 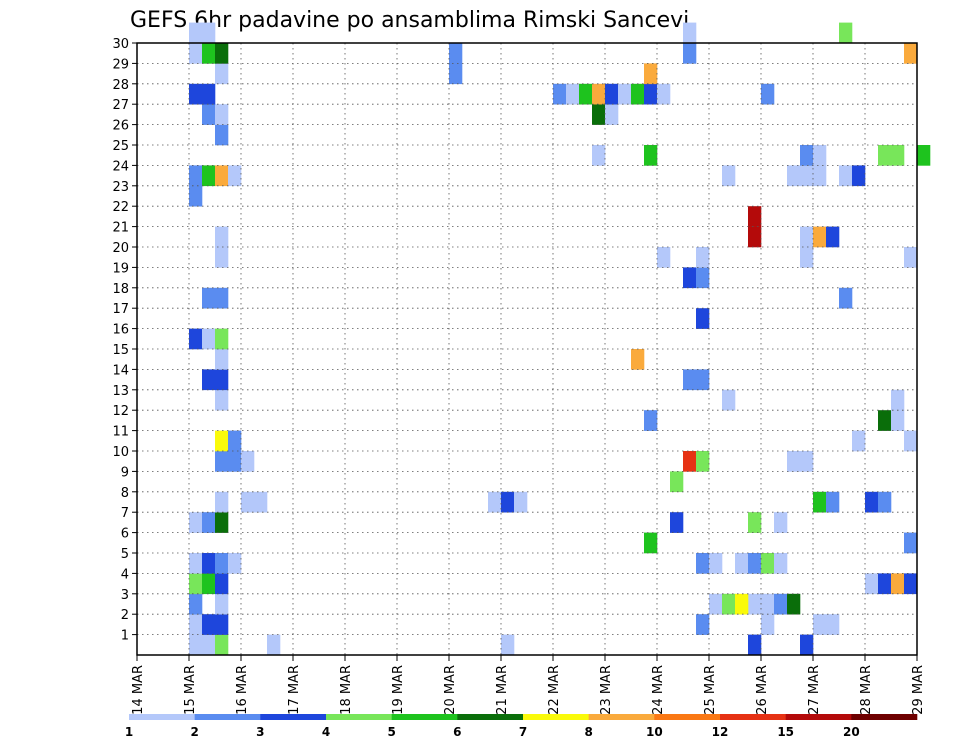 I want to click on y-tick-label: 9, so click(x=125, y=472).